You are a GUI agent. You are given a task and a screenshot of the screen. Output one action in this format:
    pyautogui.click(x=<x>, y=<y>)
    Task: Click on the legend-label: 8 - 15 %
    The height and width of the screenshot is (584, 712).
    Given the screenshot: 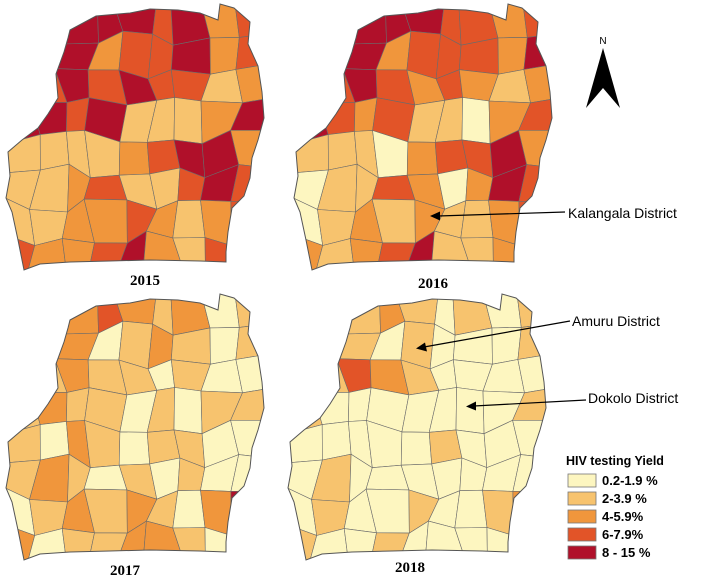 What is the action you would take?
    pyautogui.click(x=626, y=552)
    